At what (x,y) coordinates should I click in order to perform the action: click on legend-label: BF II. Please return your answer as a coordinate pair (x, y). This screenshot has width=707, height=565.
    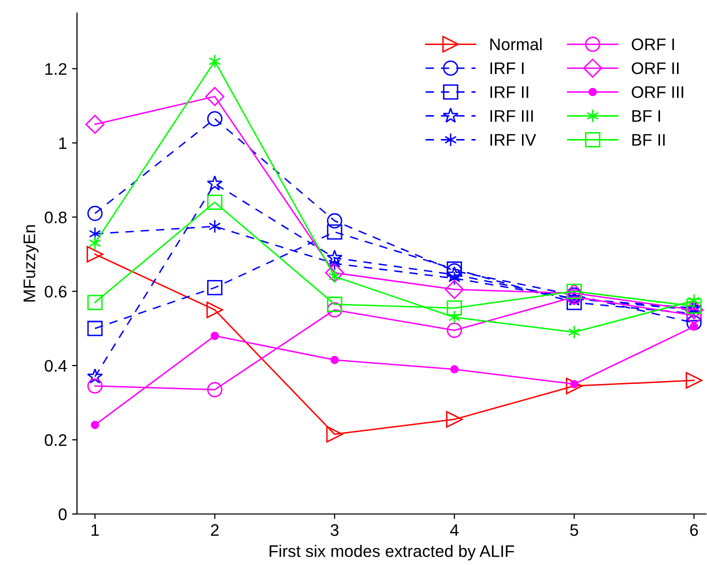
    Looking at the image, I should click on (648, 140).